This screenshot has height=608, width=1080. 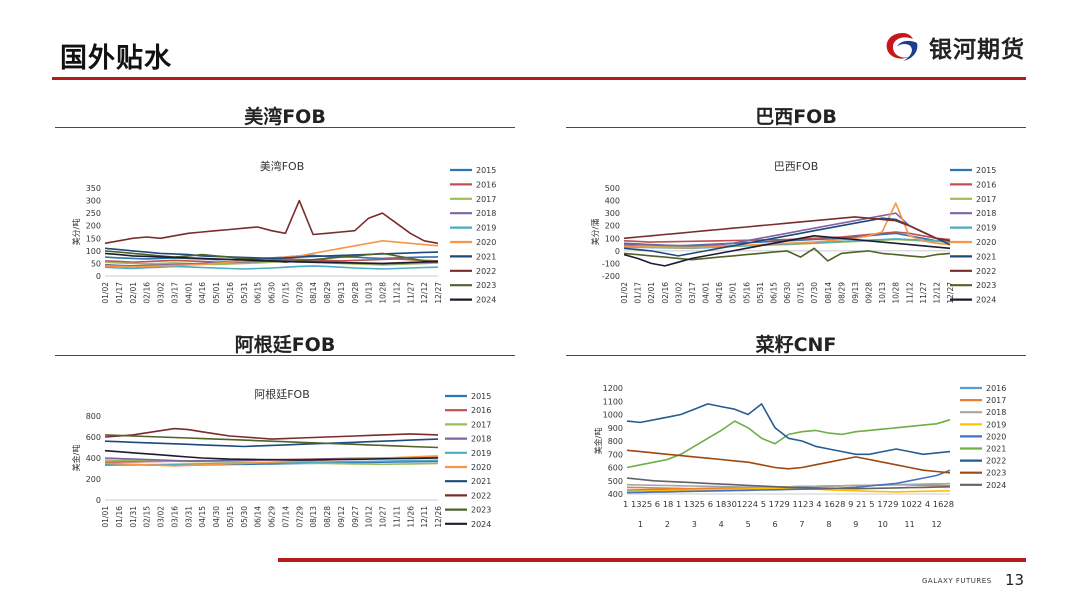 I want to click on x-month-label: 9, so click(x=855, y=524).